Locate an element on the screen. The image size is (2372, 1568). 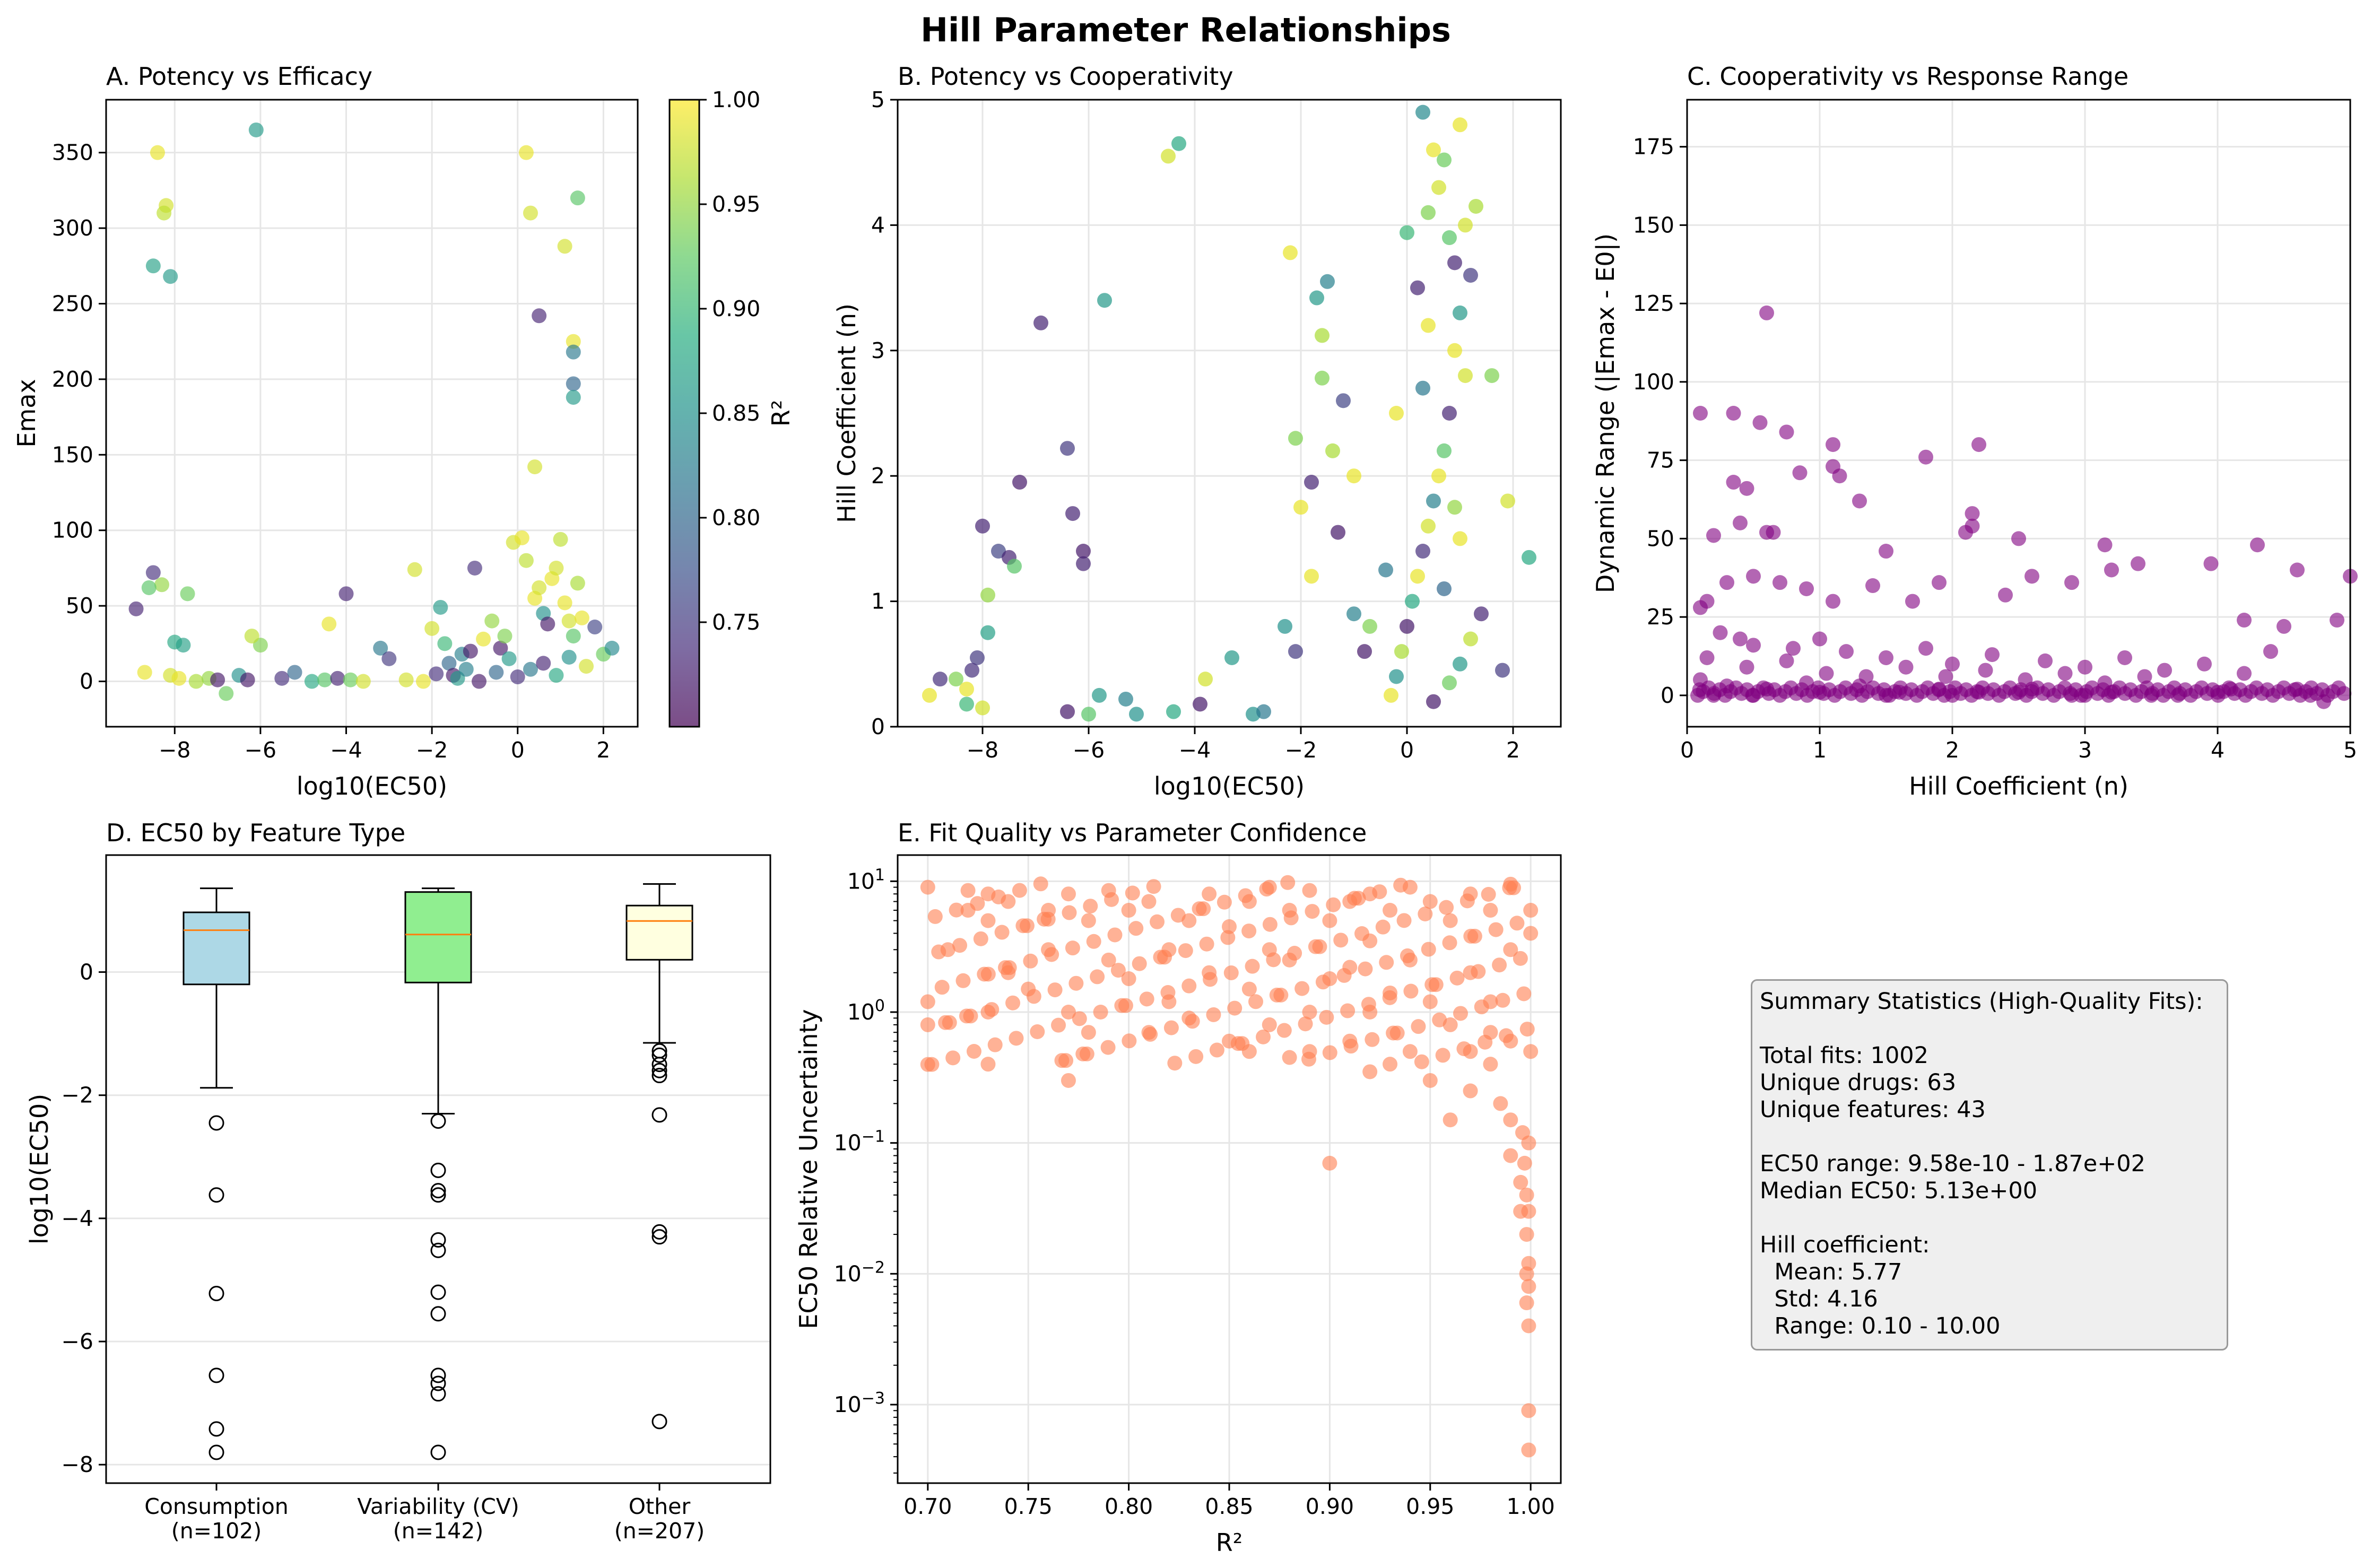
panel-d-xtick-count: (n=207) is located at coordinates (660, 1531).